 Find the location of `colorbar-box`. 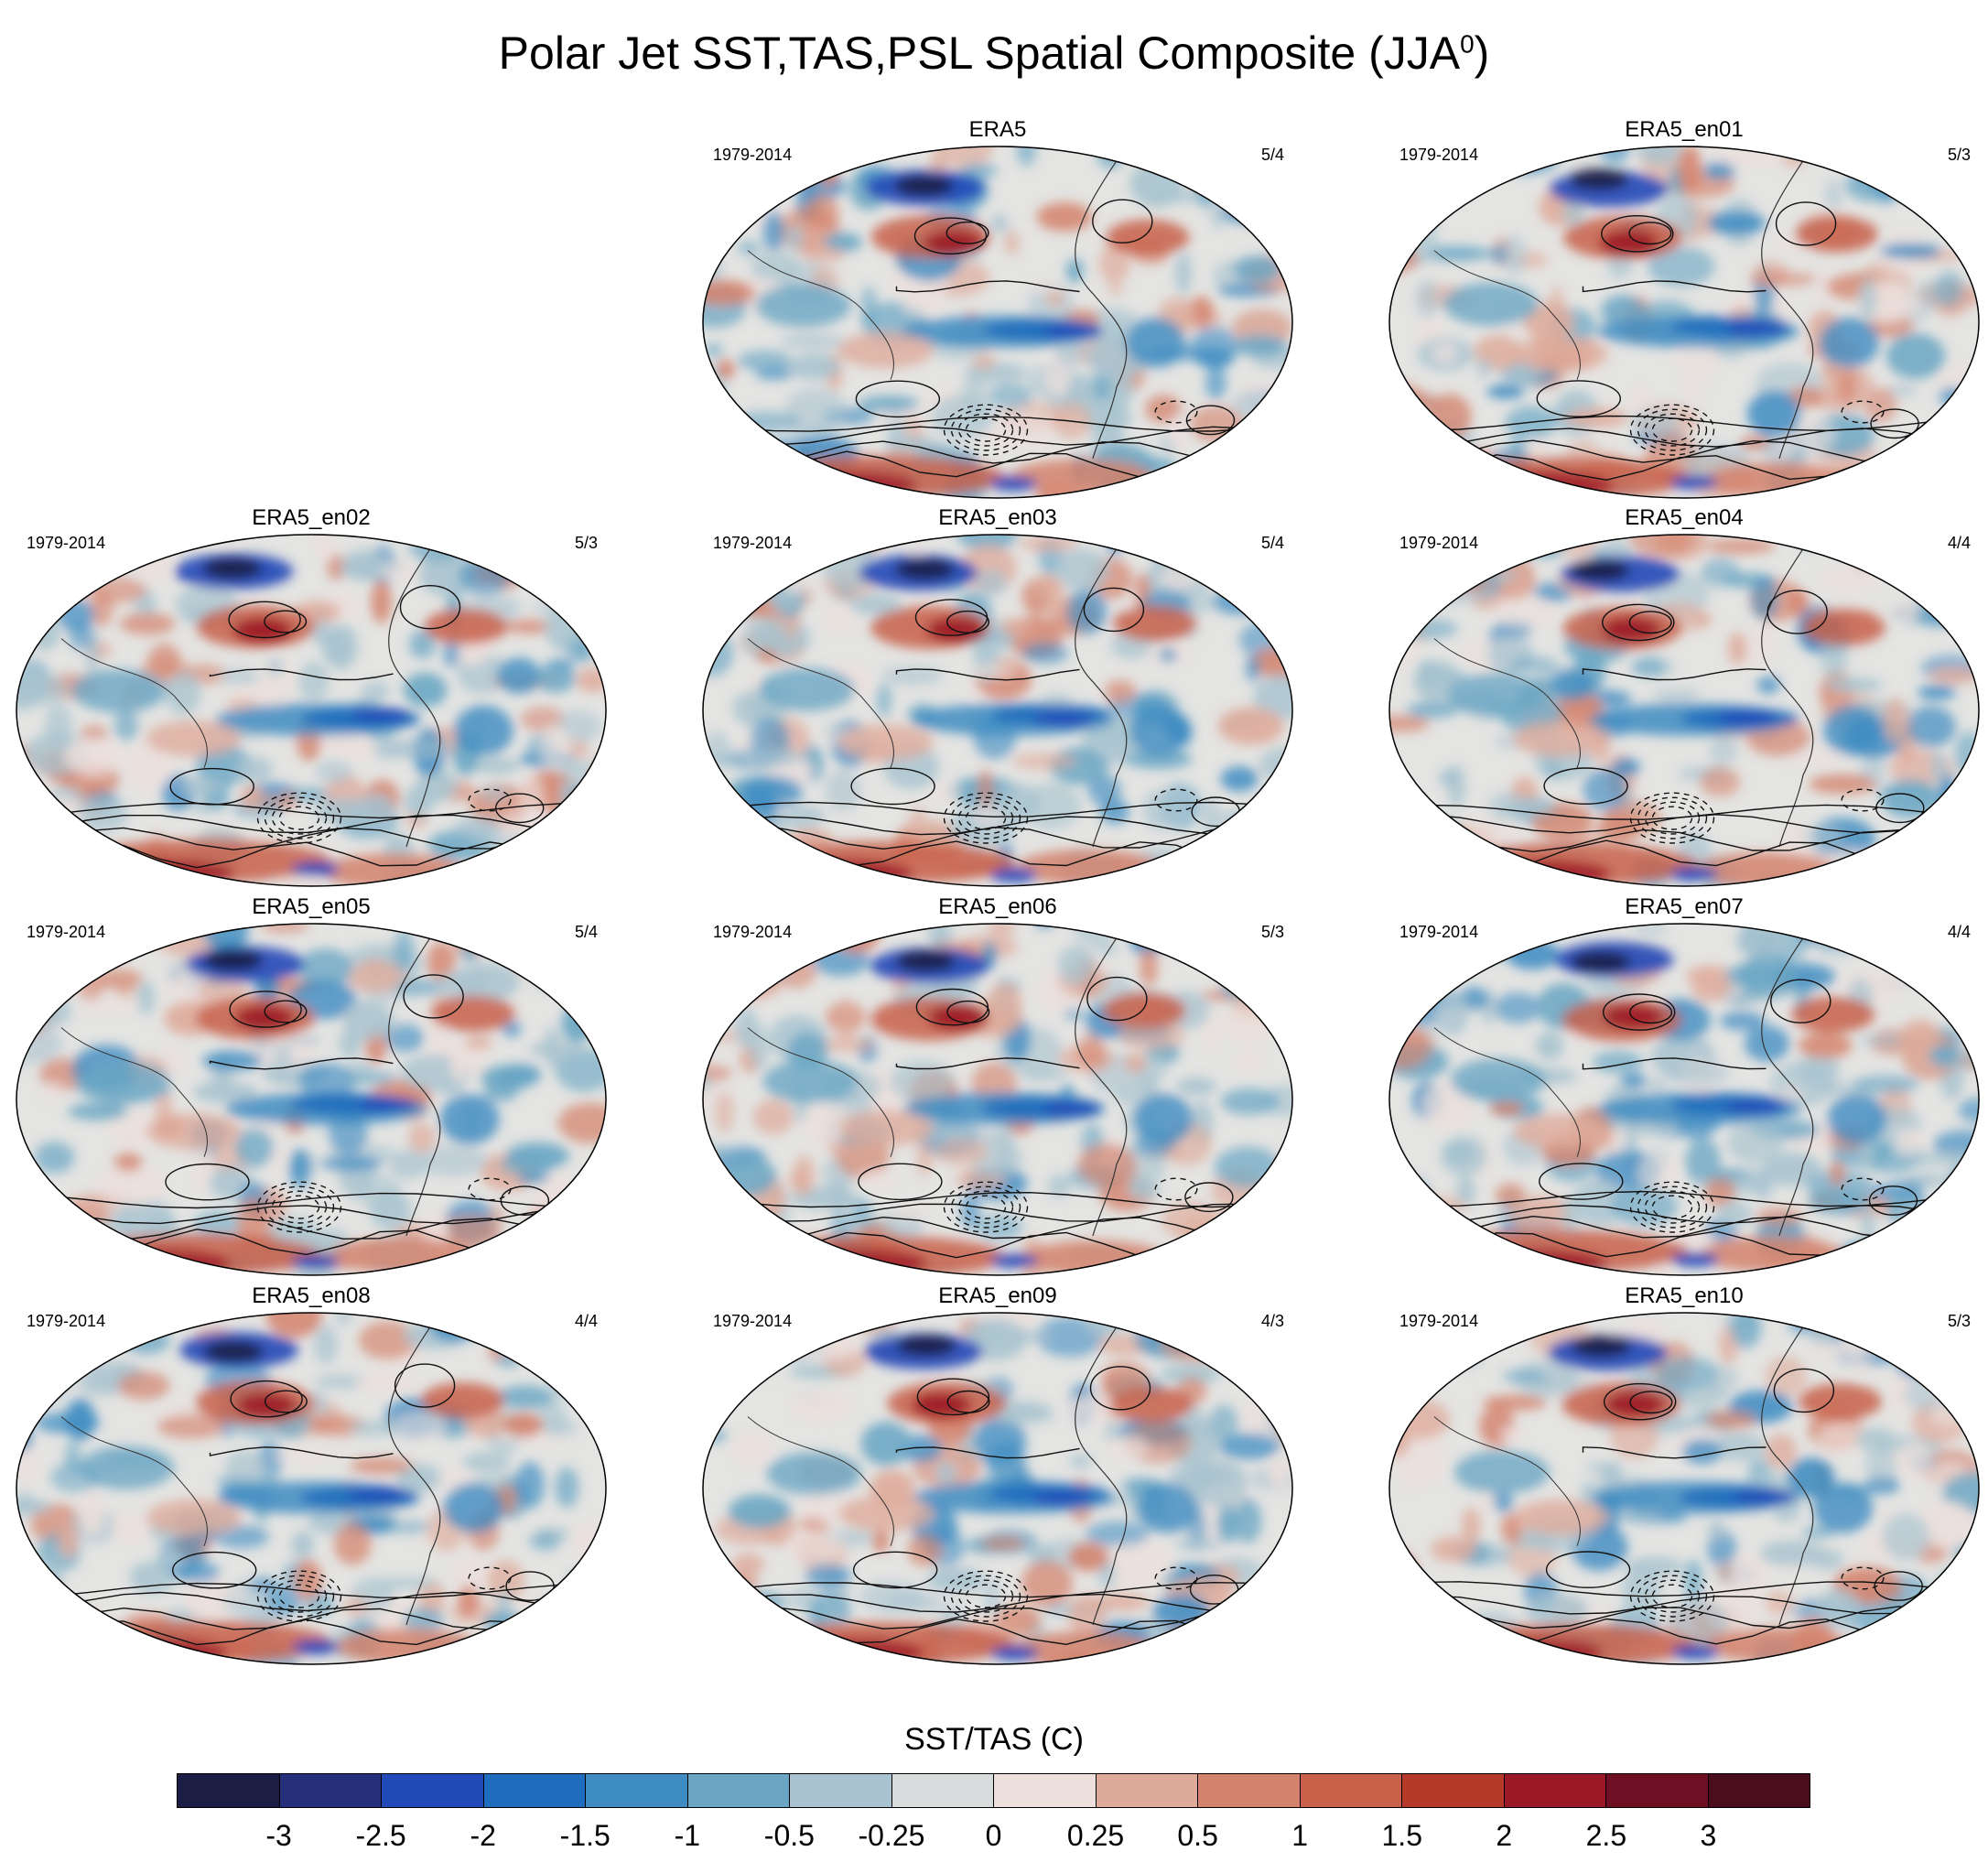

colorbar-box is located at coordinates (841, 1790).